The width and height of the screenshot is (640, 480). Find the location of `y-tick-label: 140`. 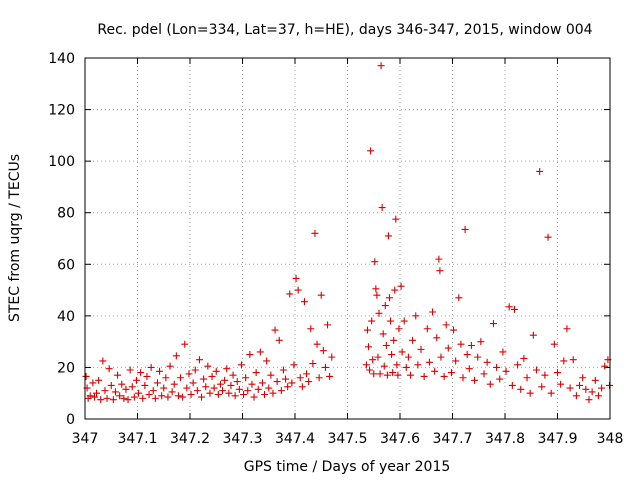

y-tick-label: 140 is located at coordinates (61, 59).